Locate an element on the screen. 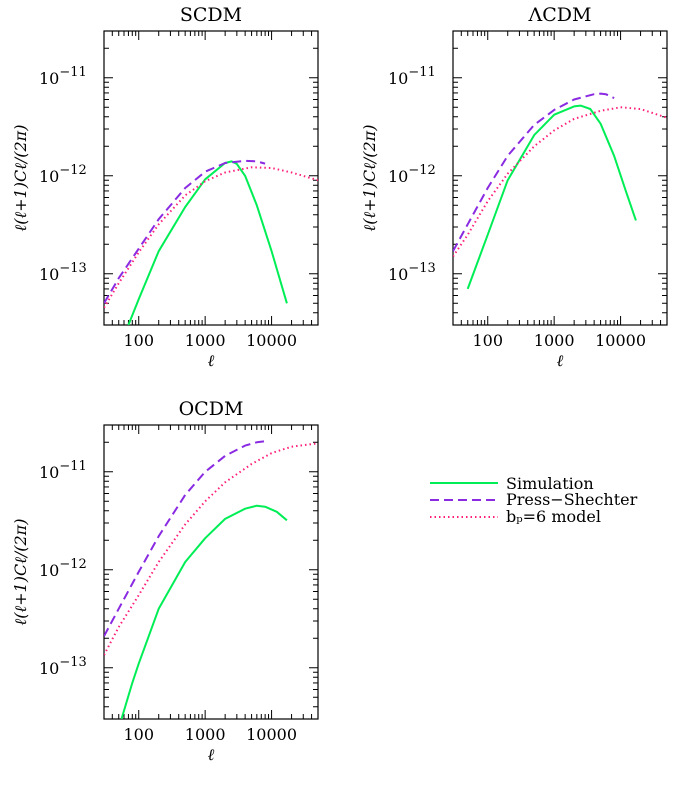  chart-title-lcdm: ΛCDM is located at coordinates (560, 15).